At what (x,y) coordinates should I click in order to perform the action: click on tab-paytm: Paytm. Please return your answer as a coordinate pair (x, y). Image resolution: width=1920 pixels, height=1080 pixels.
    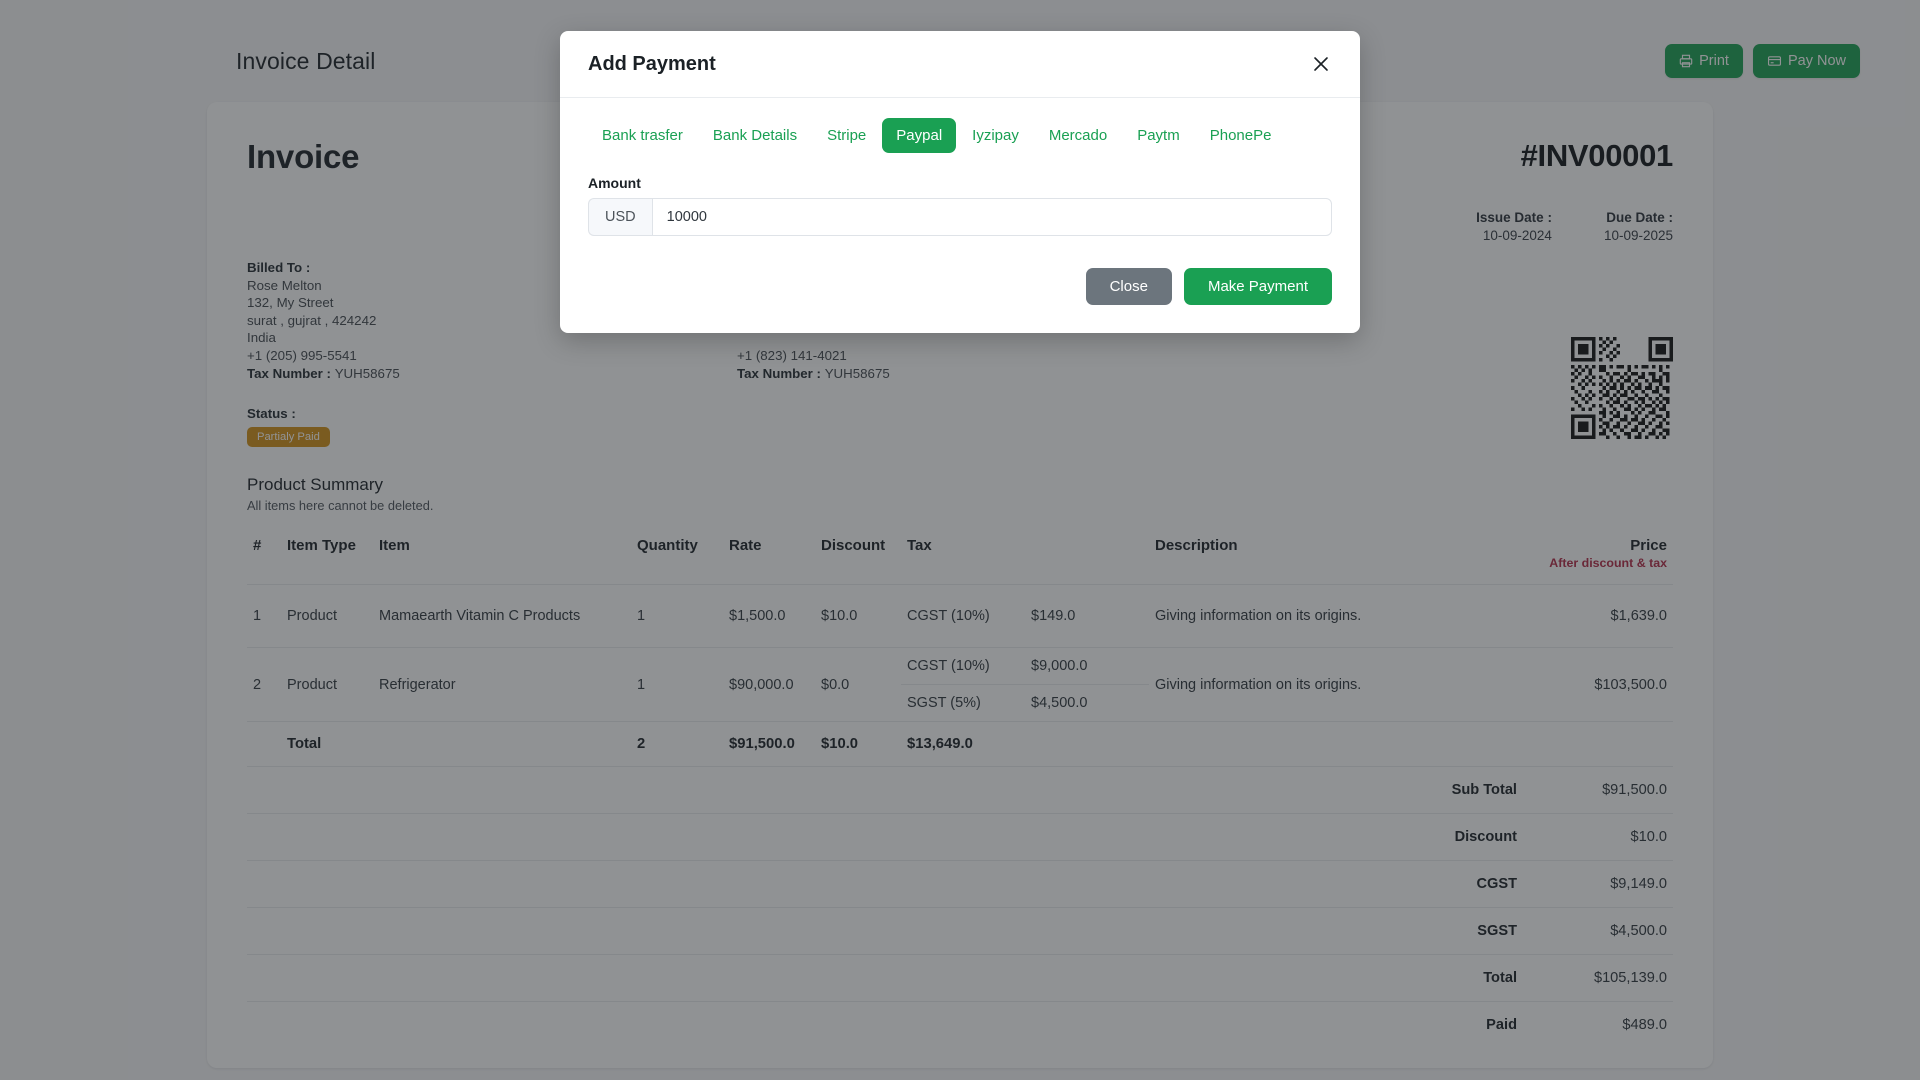
    Looking at the image, I should click on (1158, 135).